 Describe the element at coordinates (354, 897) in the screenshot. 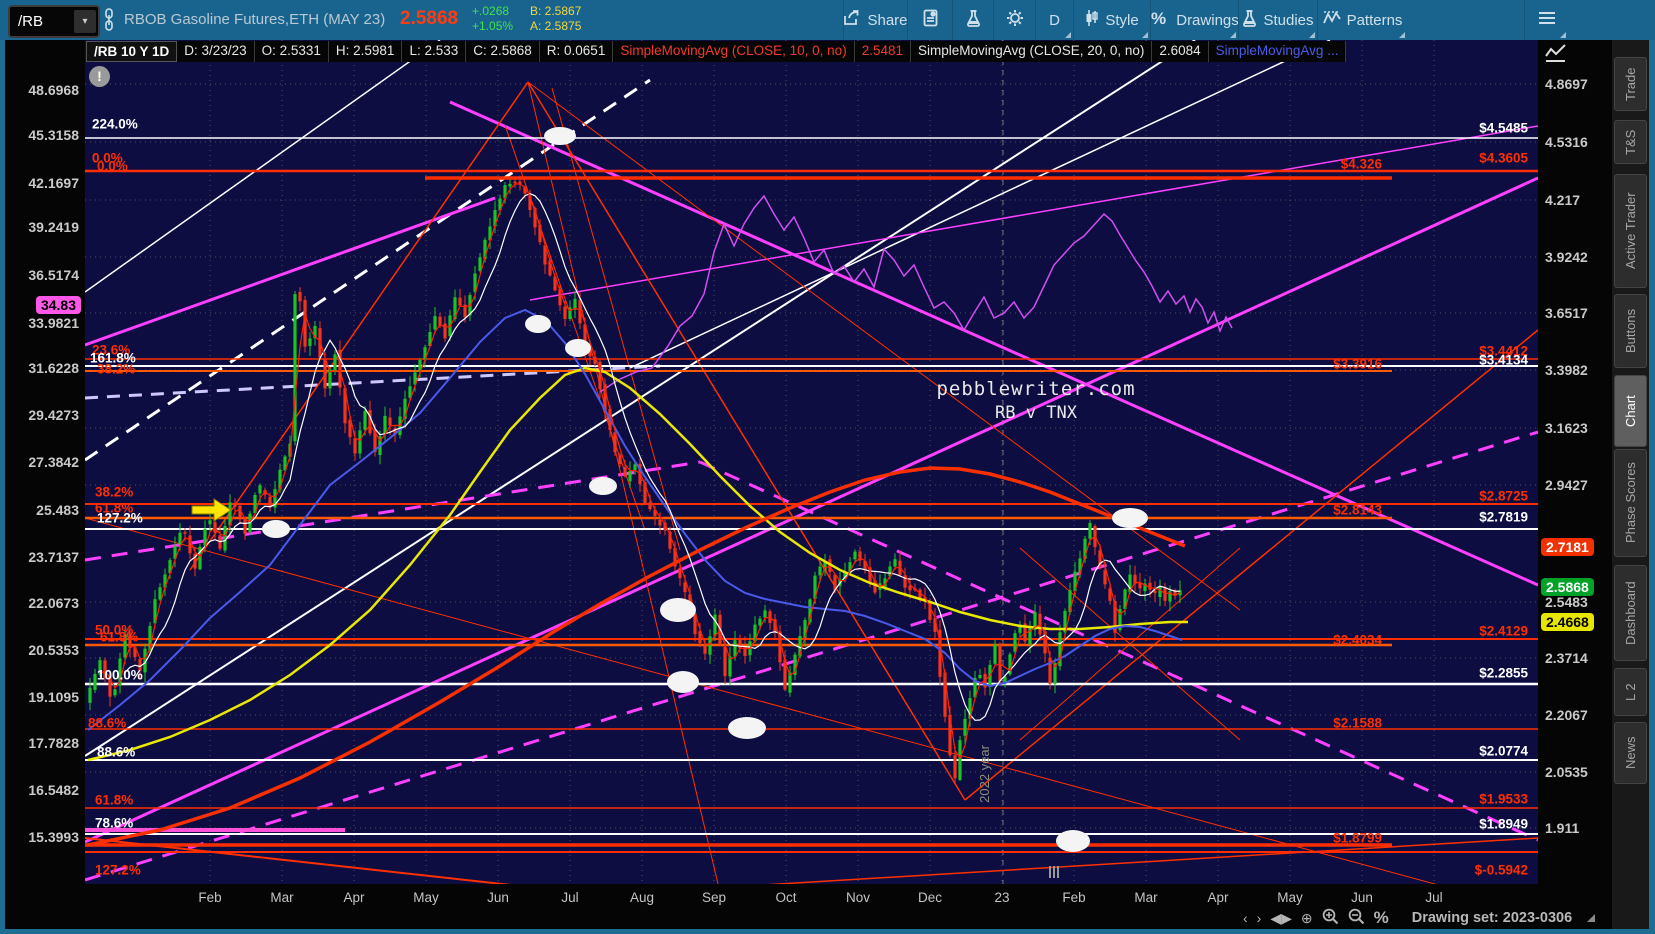

I see `time-axis-tick: Apr` at that location.